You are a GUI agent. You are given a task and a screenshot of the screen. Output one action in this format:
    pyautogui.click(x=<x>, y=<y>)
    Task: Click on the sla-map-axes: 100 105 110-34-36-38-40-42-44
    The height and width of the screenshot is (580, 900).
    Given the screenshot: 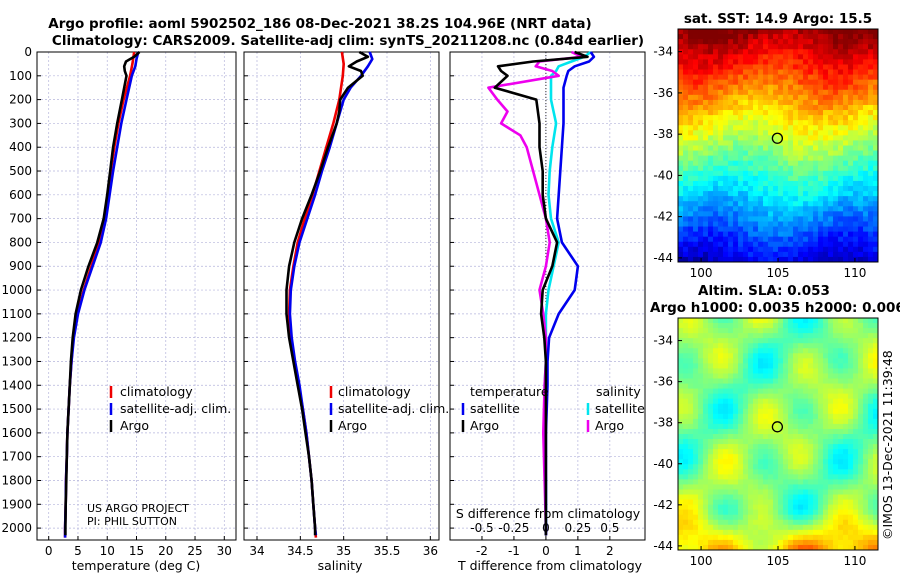 What is the action you would take?
    pyautogui.click(x=766, y=442)
    